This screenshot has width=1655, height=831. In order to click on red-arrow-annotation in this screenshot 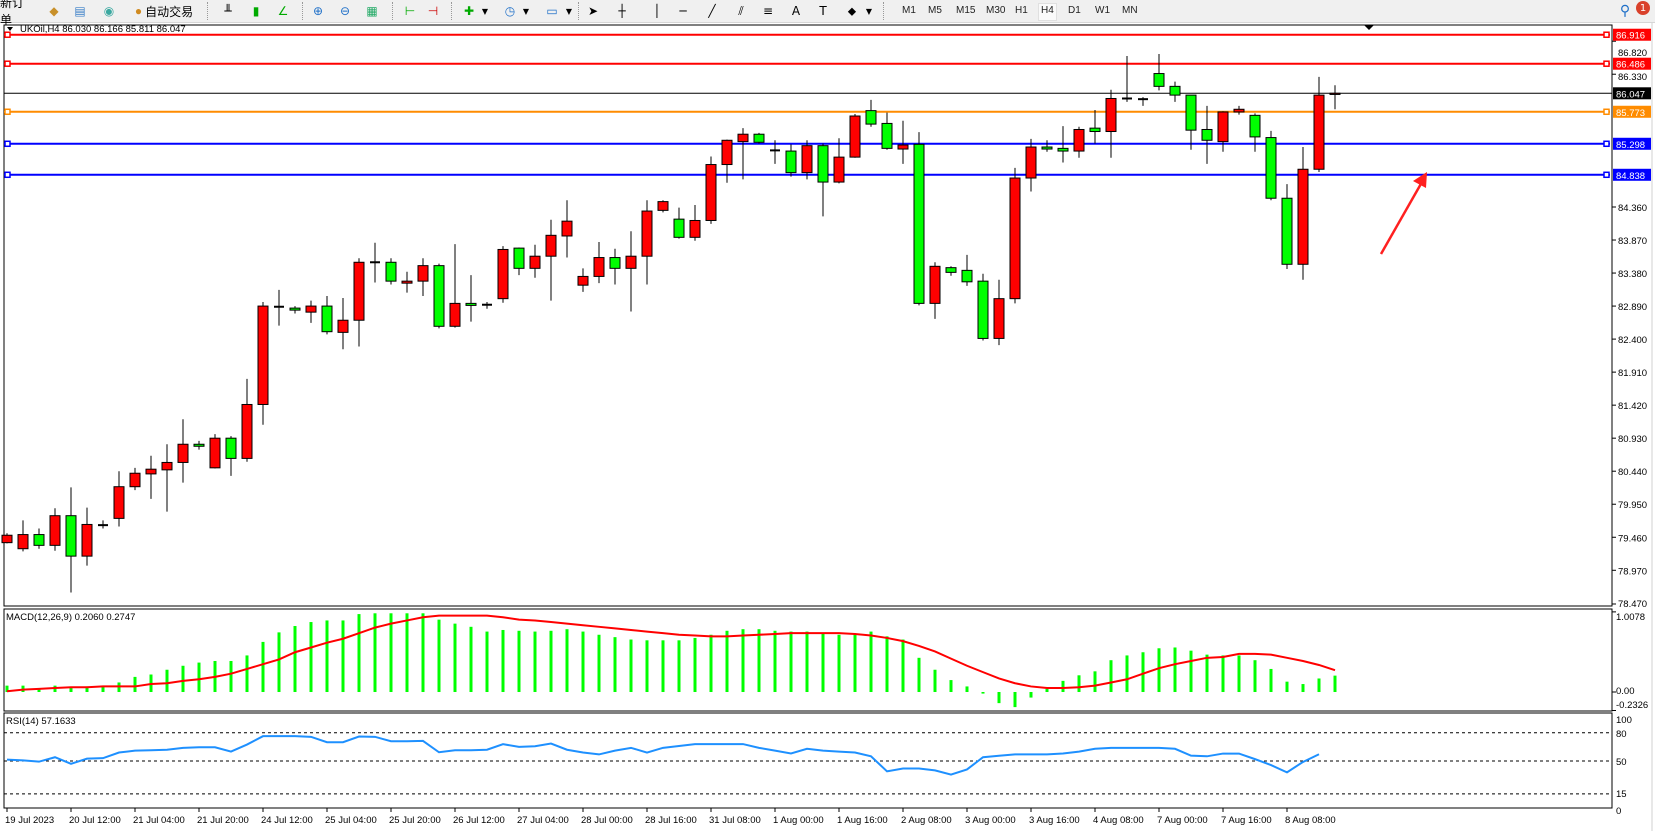, I will do `click(1403, 213)`.